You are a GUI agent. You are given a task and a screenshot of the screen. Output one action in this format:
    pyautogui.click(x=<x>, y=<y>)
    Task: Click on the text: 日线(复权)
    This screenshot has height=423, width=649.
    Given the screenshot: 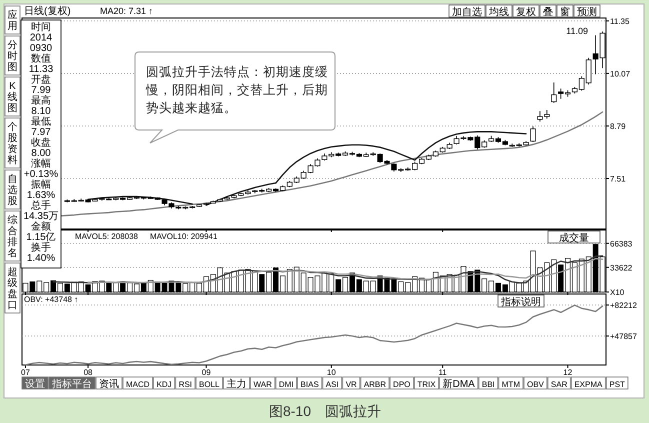 What is the action you would take?
    pyautogui.click(x=47, y=11)
    